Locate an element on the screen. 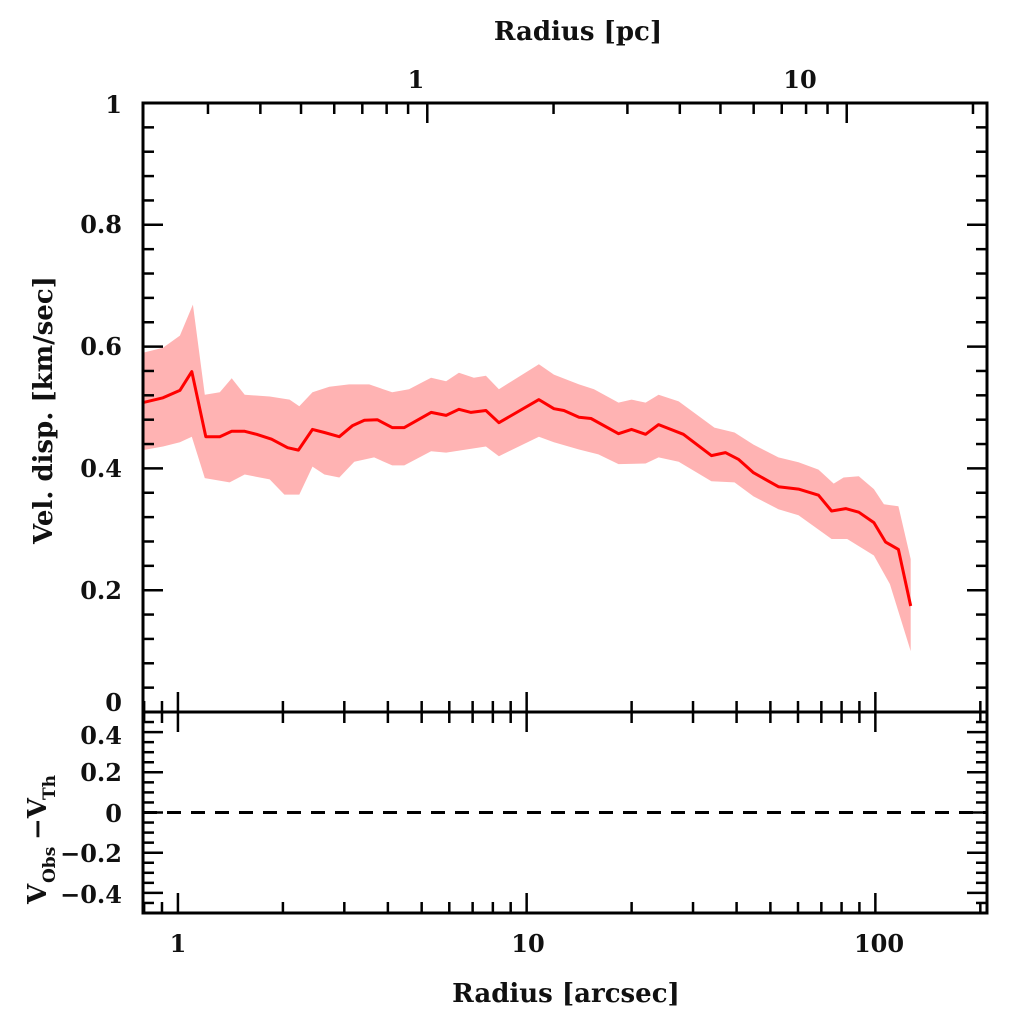 This screenshot has height=1024, width=1024. main-y-tick-labels: 0 0.2 0.4 0.6 0.8 1 is located at coordinates (101, 403).